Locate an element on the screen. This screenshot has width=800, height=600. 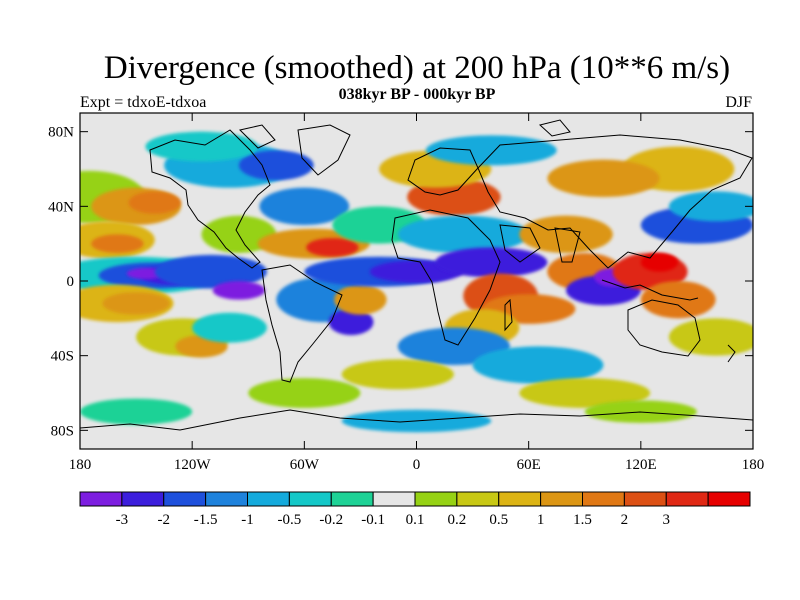
x-tick-label: 0 is located at coordinates (417, 465).